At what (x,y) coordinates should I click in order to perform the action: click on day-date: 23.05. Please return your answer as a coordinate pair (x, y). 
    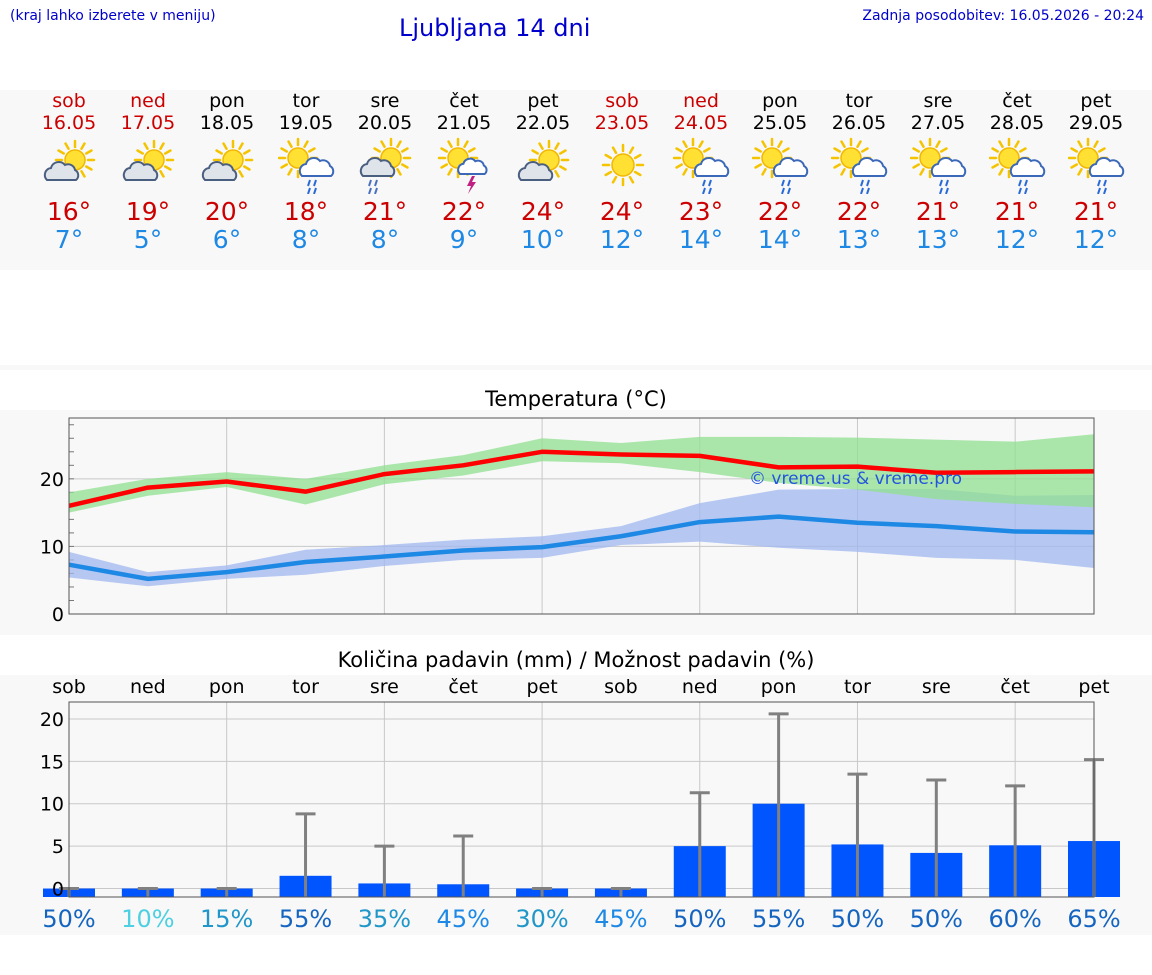
    Looking at the image, I should click on (622, 123).